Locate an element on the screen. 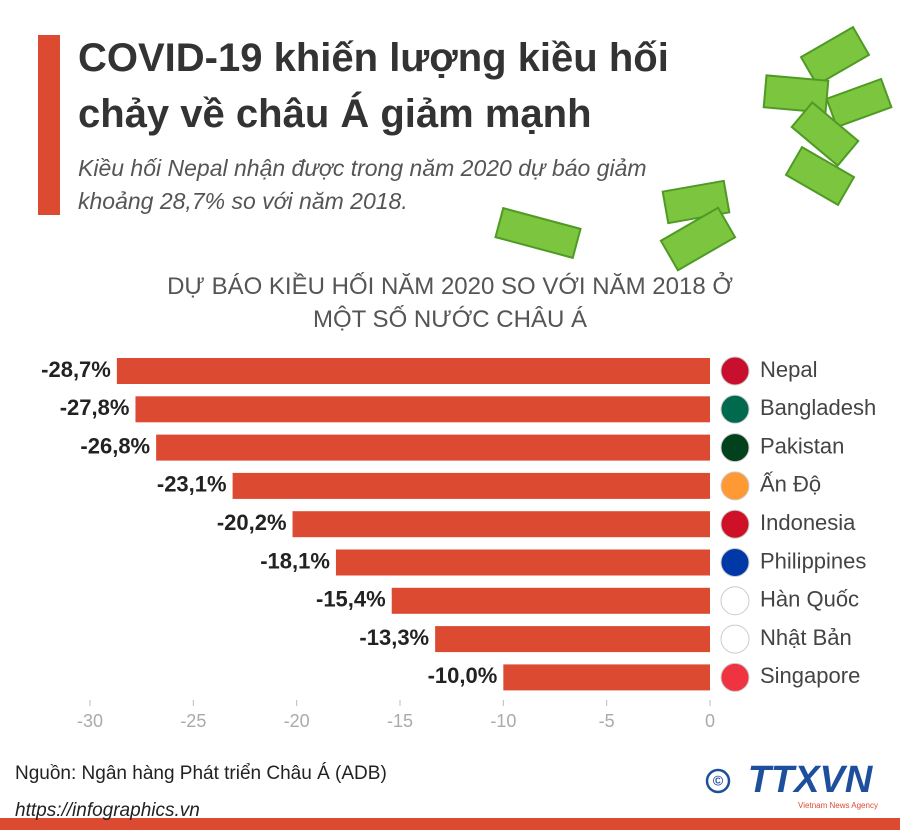 The image size is (900, 830). category-label: Philippines is located at coordinates (813, 560).